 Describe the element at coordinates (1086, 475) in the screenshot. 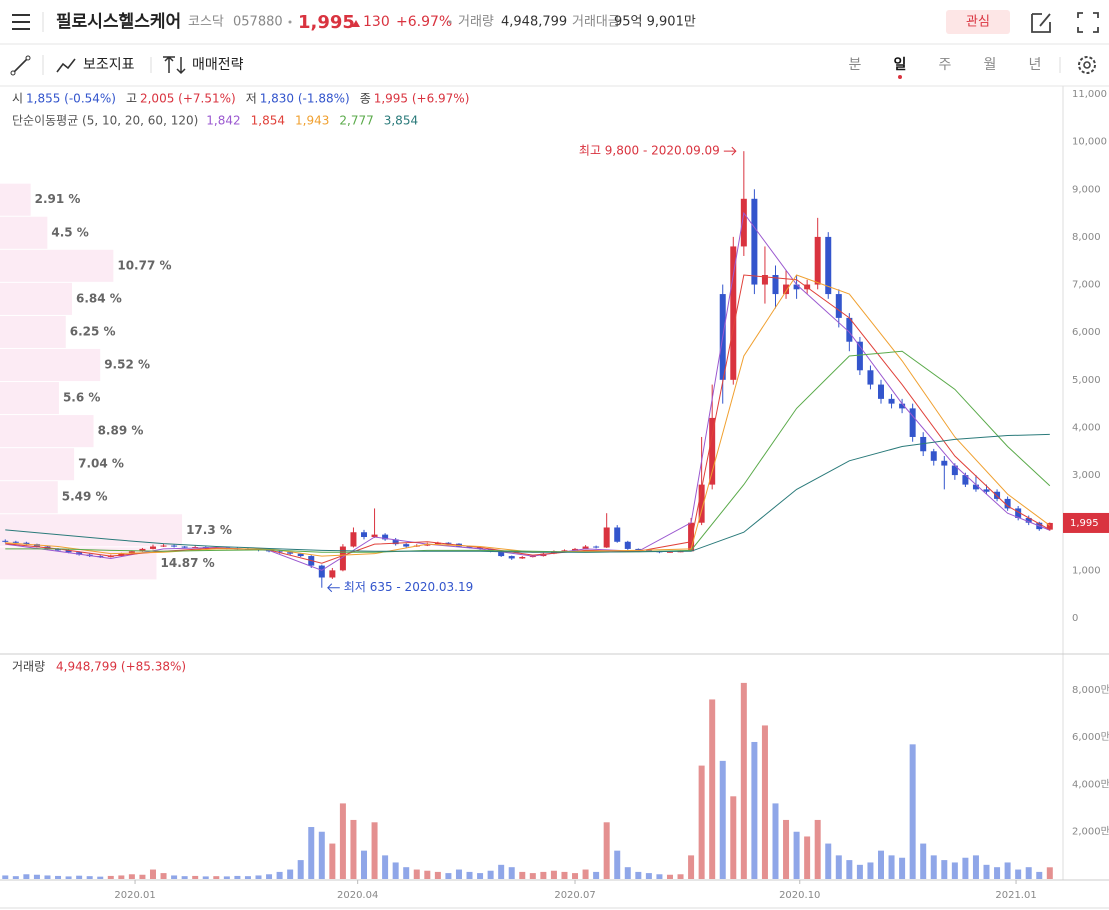

I see `y-tick-label: 3,000` at that location.